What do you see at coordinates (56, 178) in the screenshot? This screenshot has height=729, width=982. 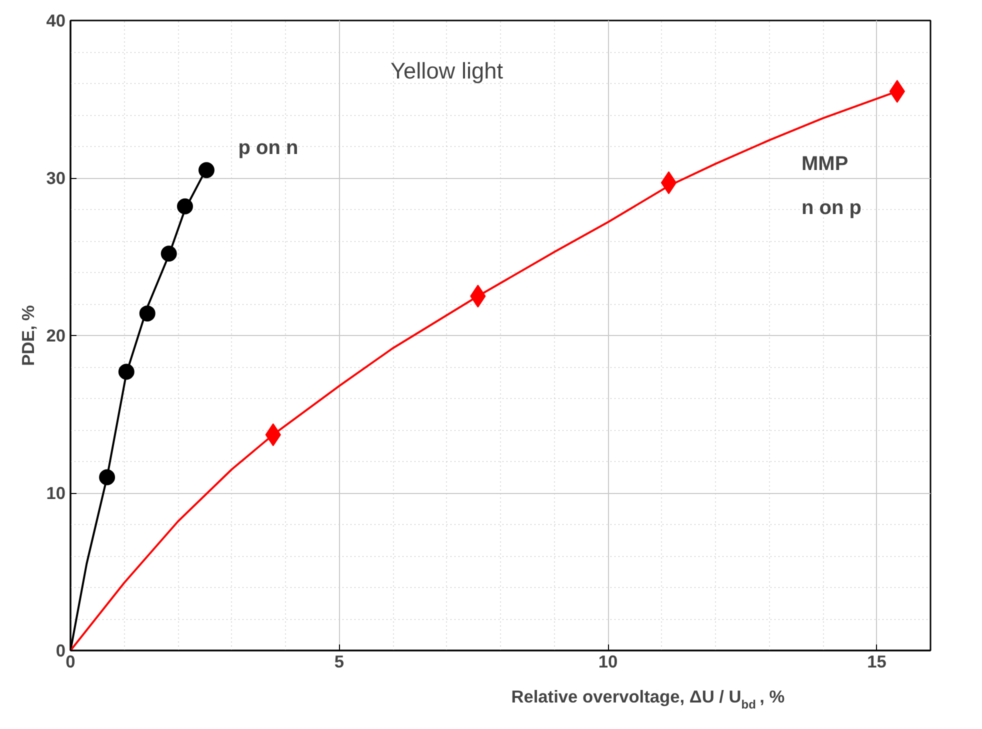 I see `y-tick-label: 30` at bounding box center [56, 178].